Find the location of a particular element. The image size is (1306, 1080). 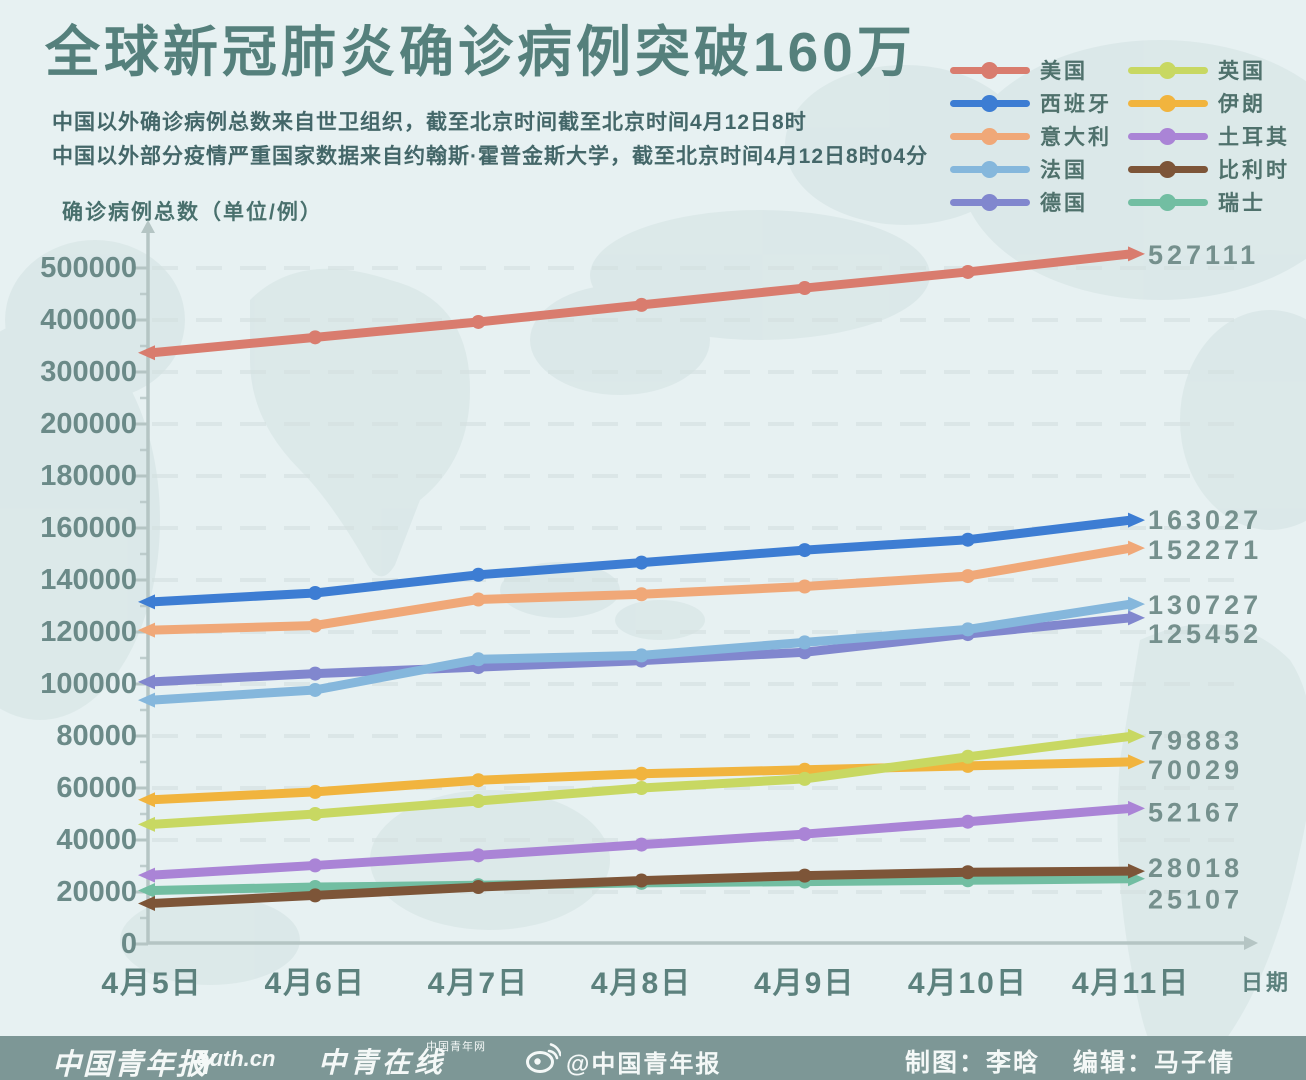

series-end-arrow-turkey is located at coordinates (1137, 808).